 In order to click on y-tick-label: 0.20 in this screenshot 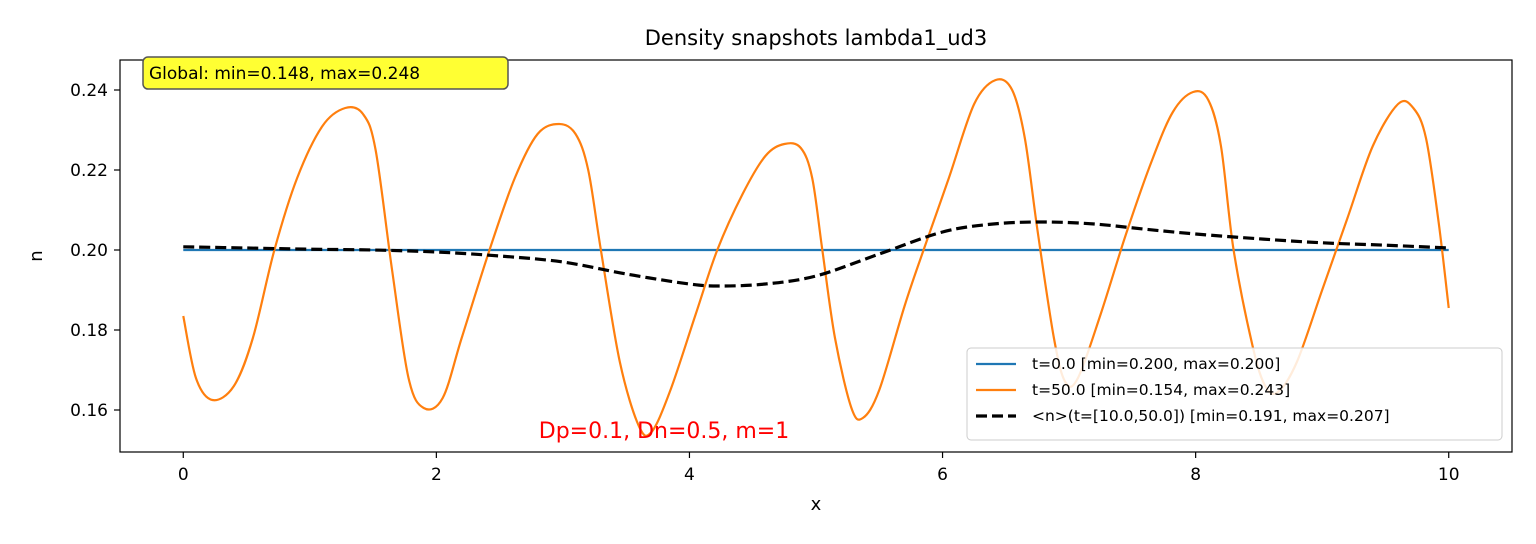, I will do `click(89, 251)`.